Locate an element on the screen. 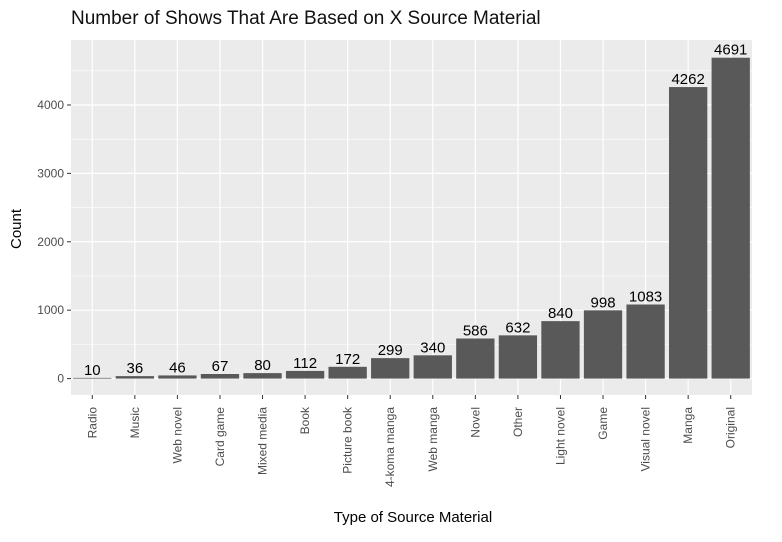  data-label-light-novel: 840 is located at coordinates (560, 313).